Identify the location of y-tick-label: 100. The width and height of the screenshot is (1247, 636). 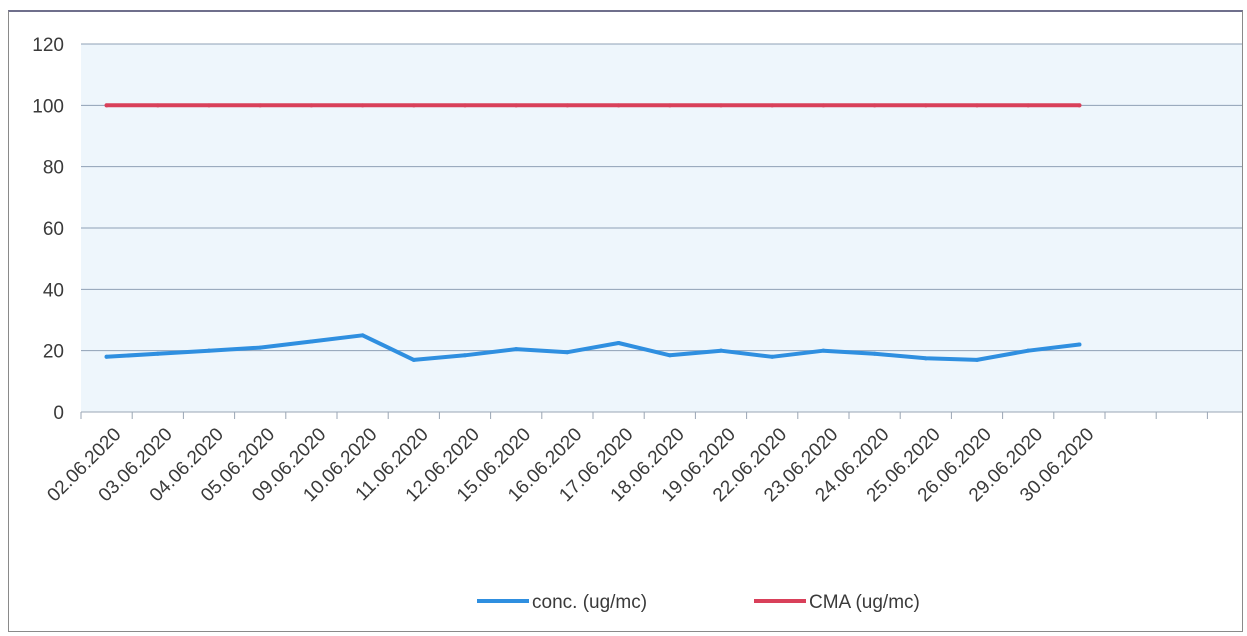
(48, 106).